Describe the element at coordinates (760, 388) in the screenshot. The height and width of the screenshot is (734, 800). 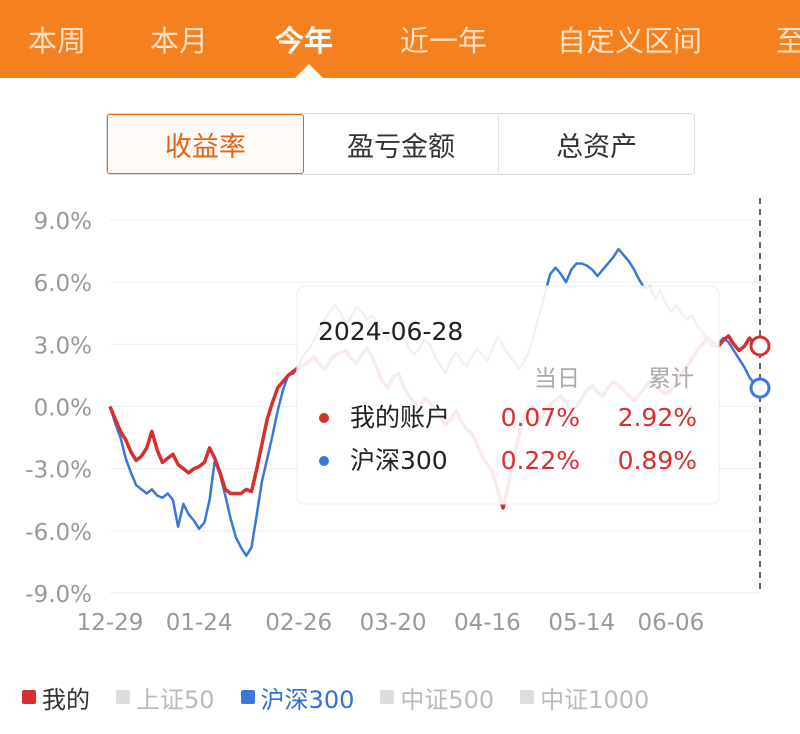
I see `end-marker-hs300` at that location.